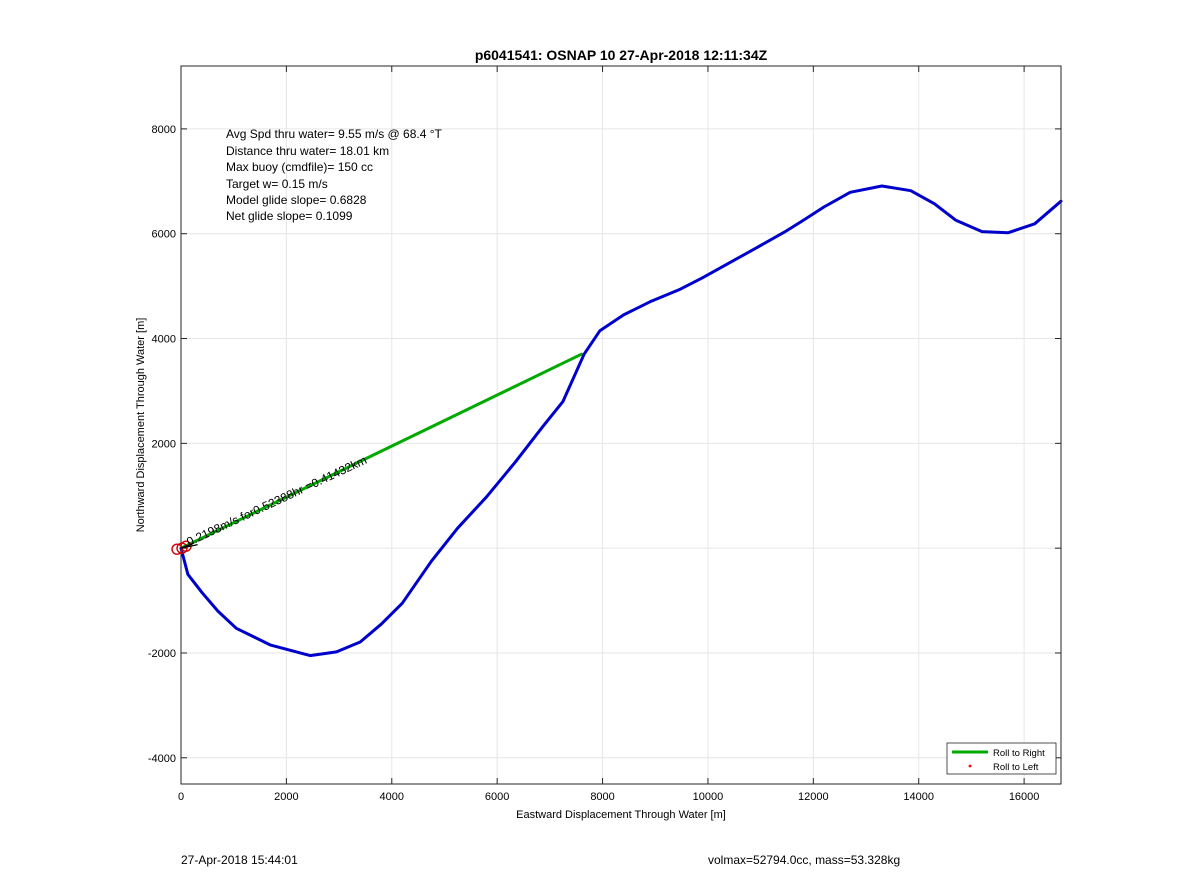  Describe the element at coordinates (286, 797) in the screenshot. I see `x-tick-label: 2000` at that location.